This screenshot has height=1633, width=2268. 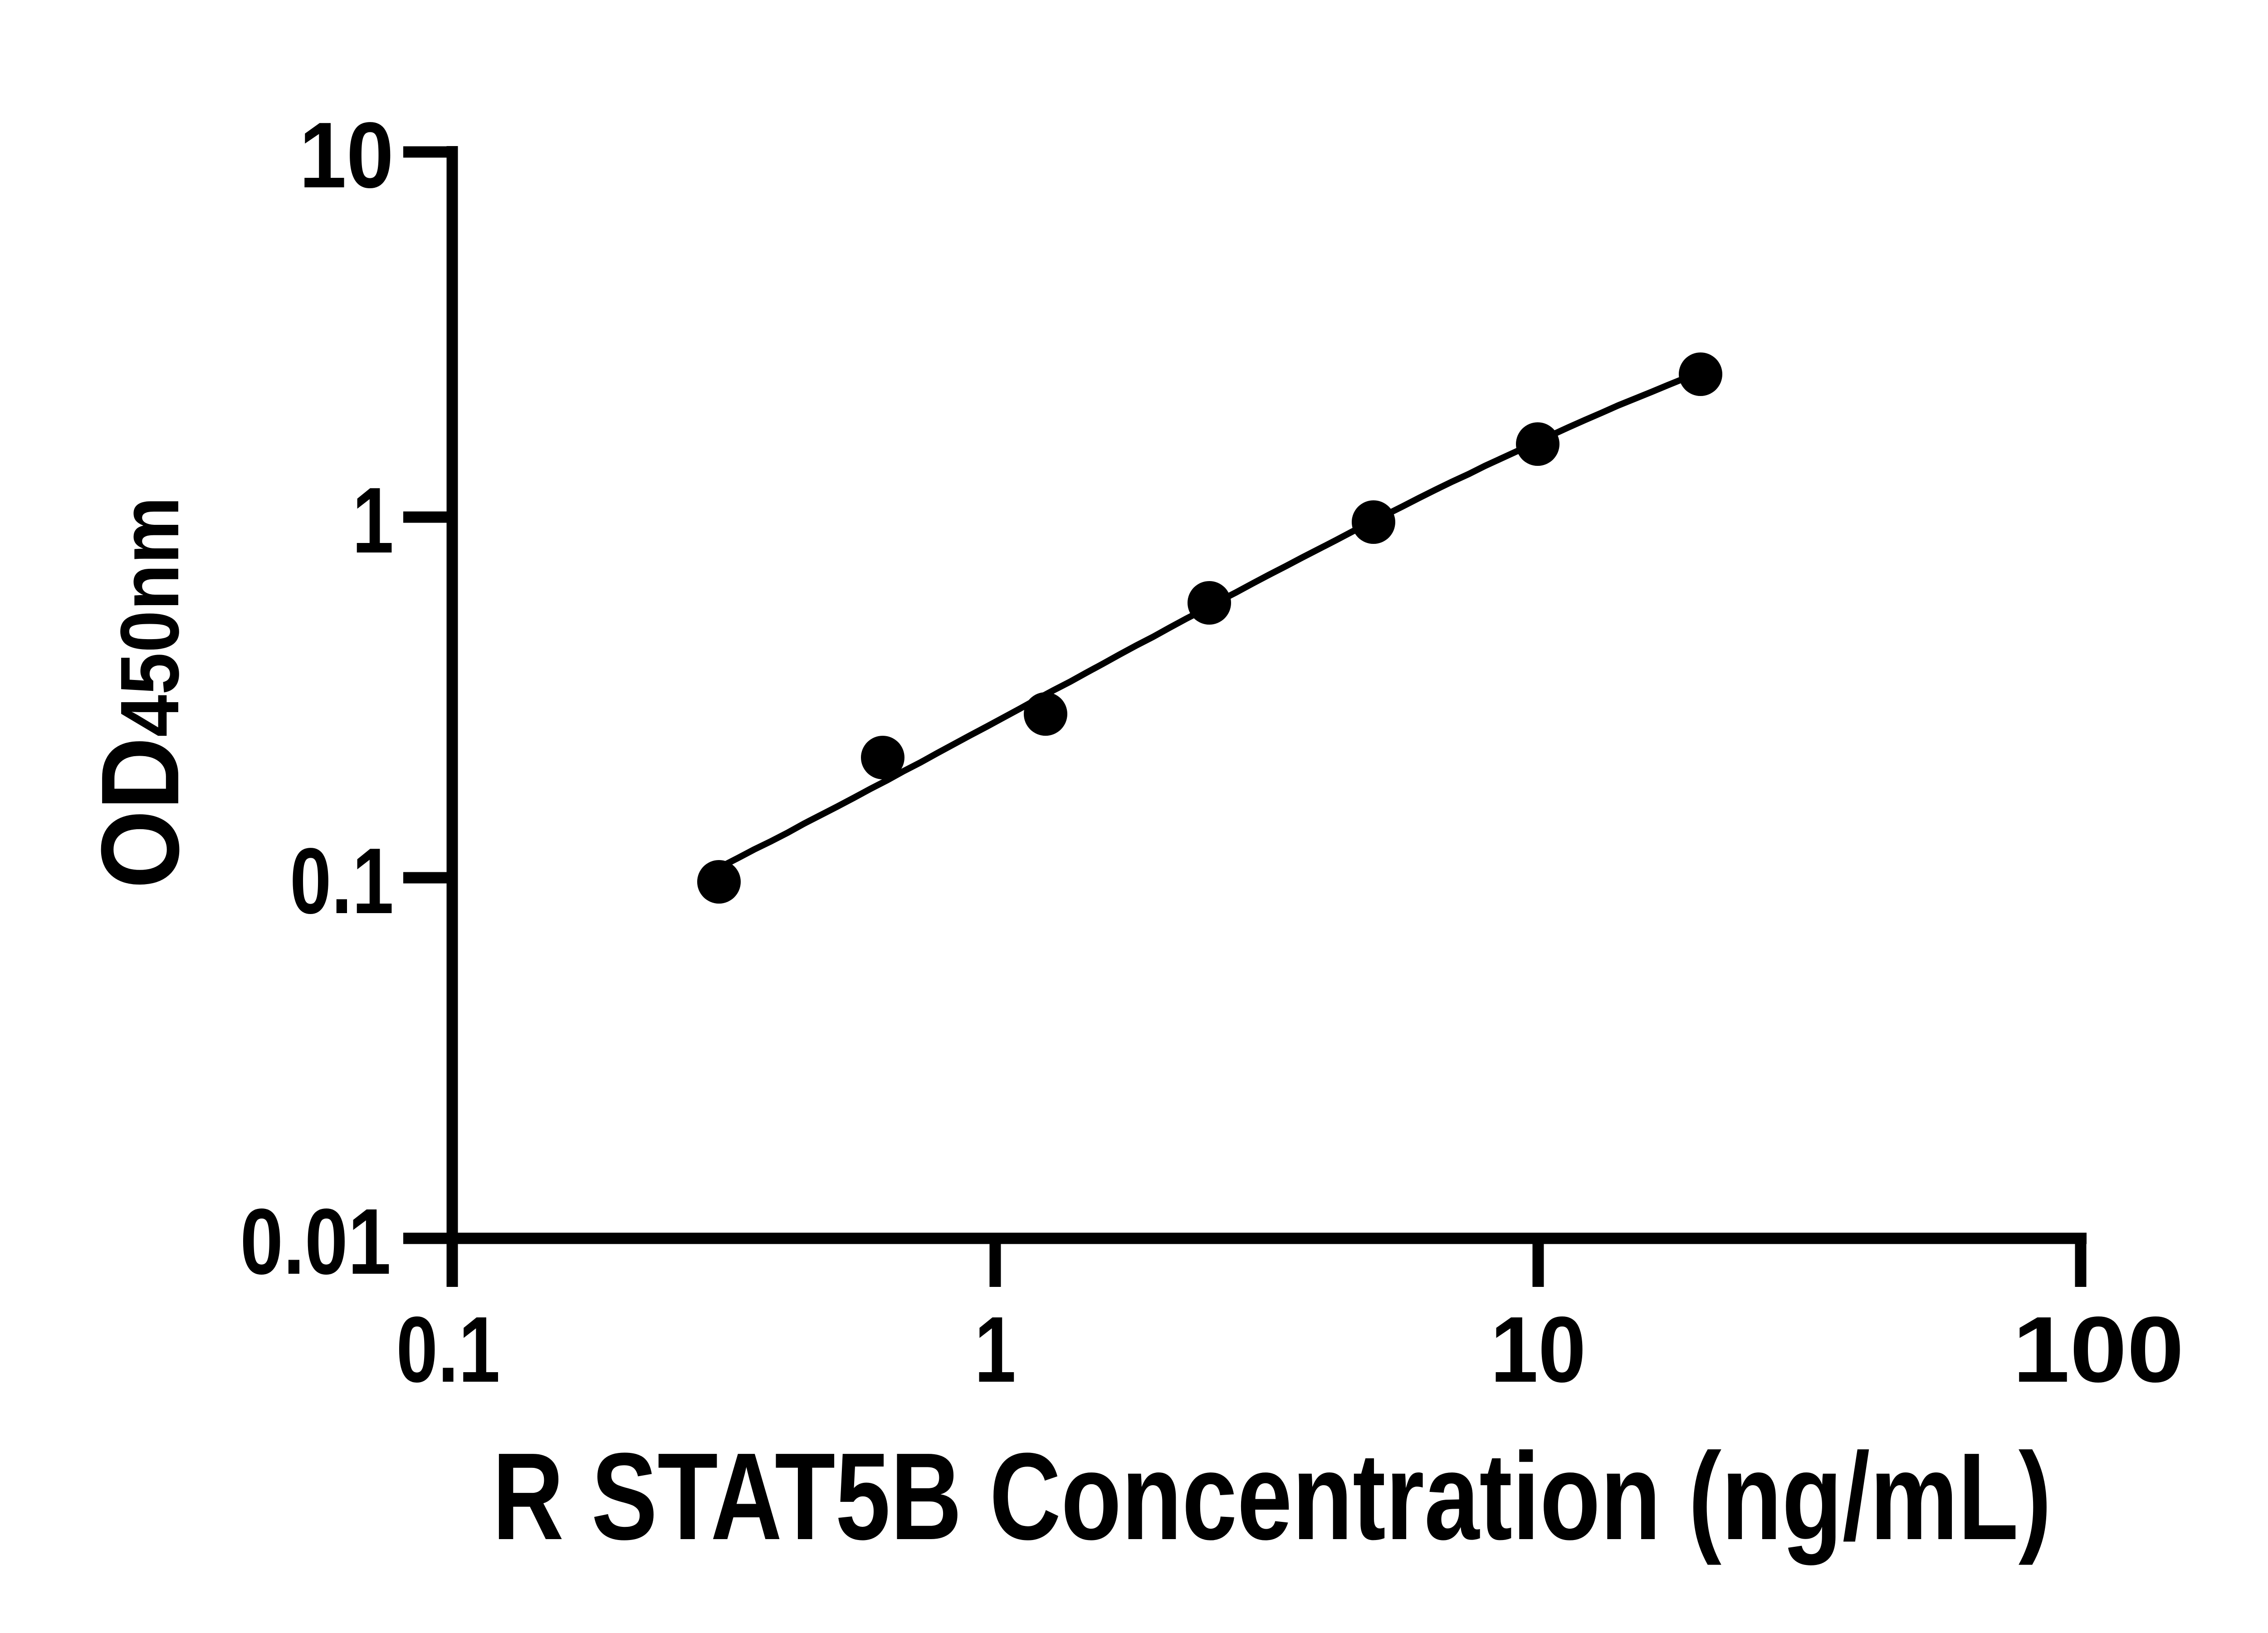 What do you see at coordinates (316, 1242) in the screenshot?
I see `svg-text: 0.01` at bounding box center [316, 1242].